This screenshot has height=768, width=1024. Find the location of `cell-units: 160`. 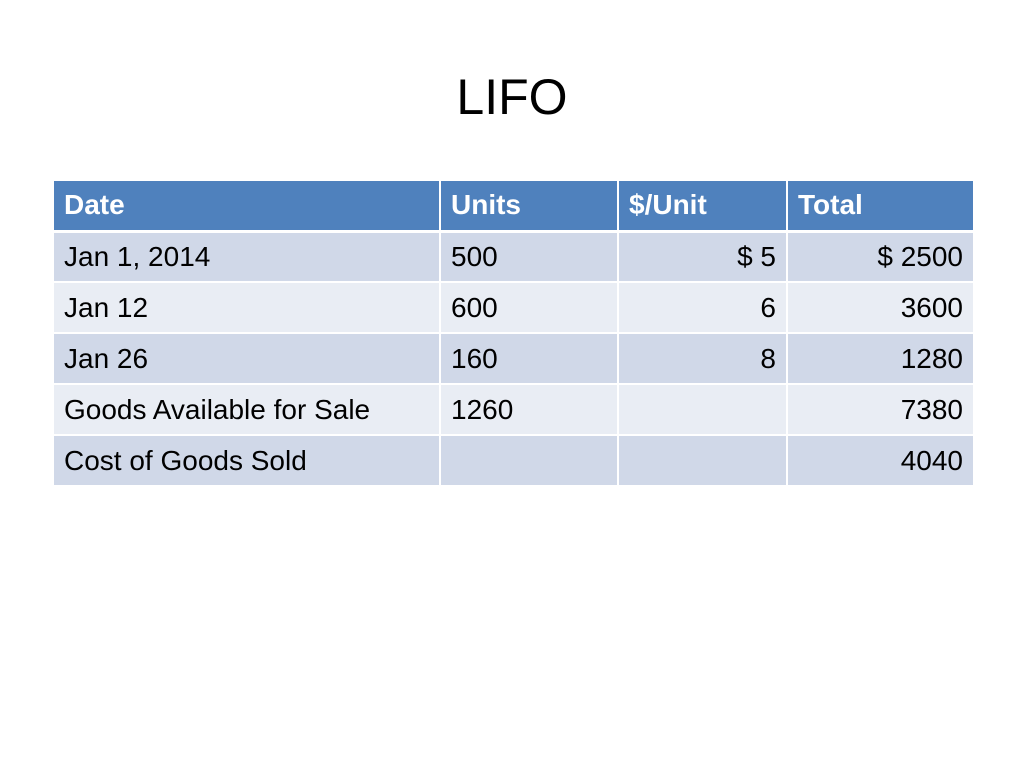

cell-units: 160 is located at coordinates (529, 358).